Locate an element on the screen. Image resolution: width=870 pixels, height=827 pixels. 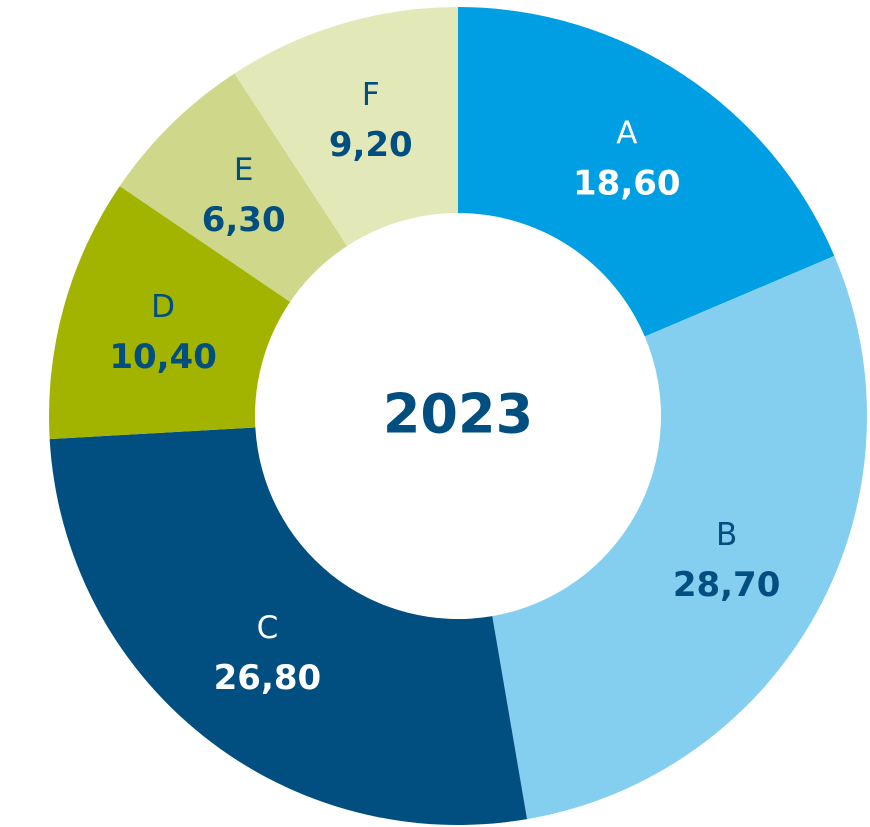
slice-value-label: 10,40 is located at coordinates (163, 357).